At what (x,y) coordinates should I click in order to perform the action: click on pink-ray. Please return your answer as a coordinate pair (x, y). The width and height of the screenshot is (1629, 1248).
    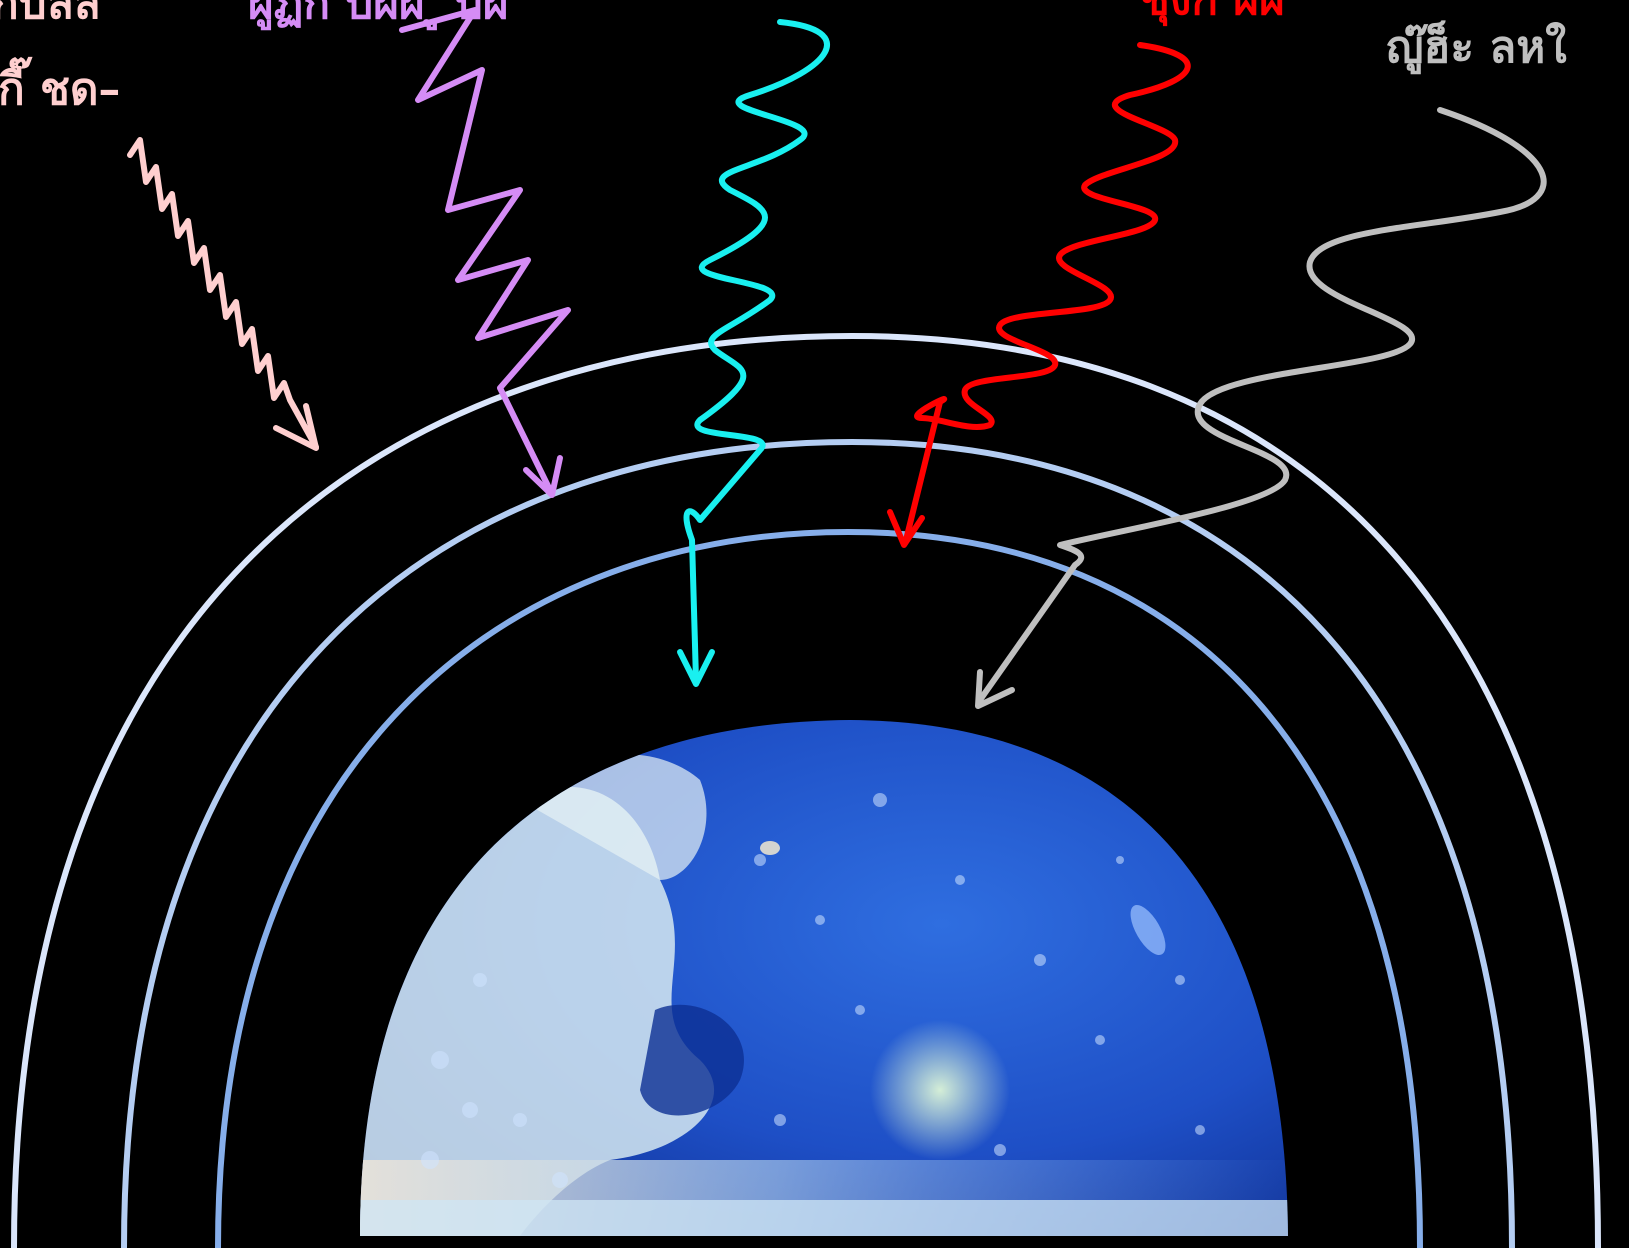
    Looking at the image, I should click on (223, 294).